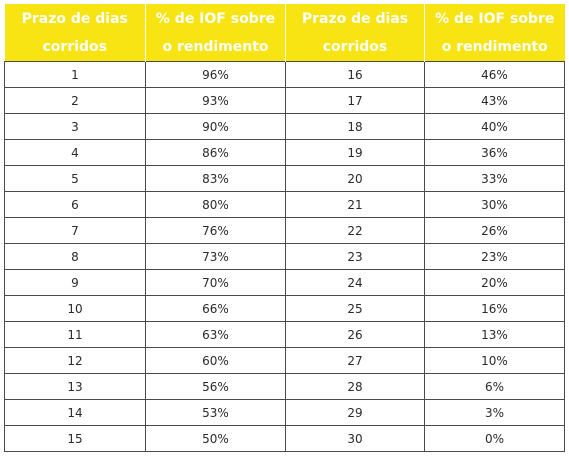 The height and width of the screenshot is (459, 569). I want to click on cell-iof-left: 86%, so click(215, 152).